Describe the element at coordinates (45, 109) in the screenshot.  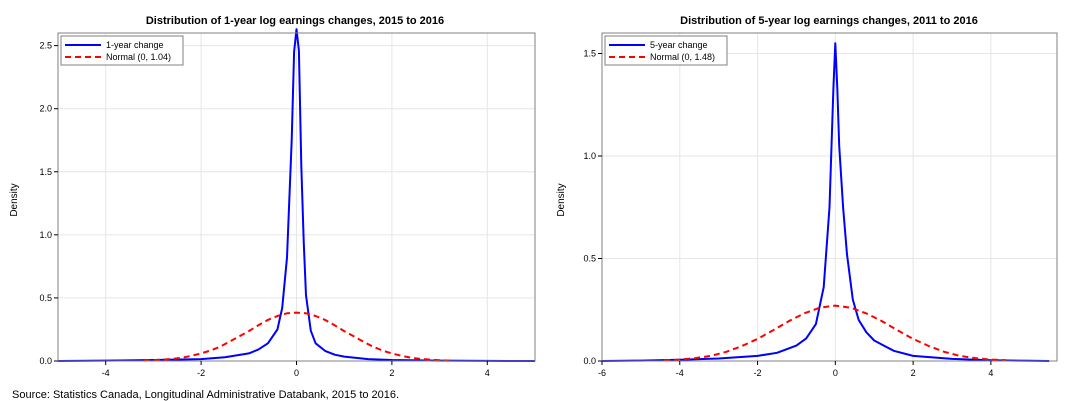
I see `y-tick-label: 2.0` at that location.